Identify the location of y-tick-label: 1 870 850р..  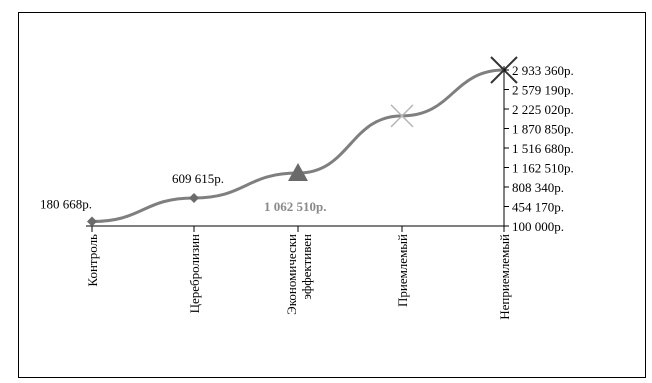
(543, 129).